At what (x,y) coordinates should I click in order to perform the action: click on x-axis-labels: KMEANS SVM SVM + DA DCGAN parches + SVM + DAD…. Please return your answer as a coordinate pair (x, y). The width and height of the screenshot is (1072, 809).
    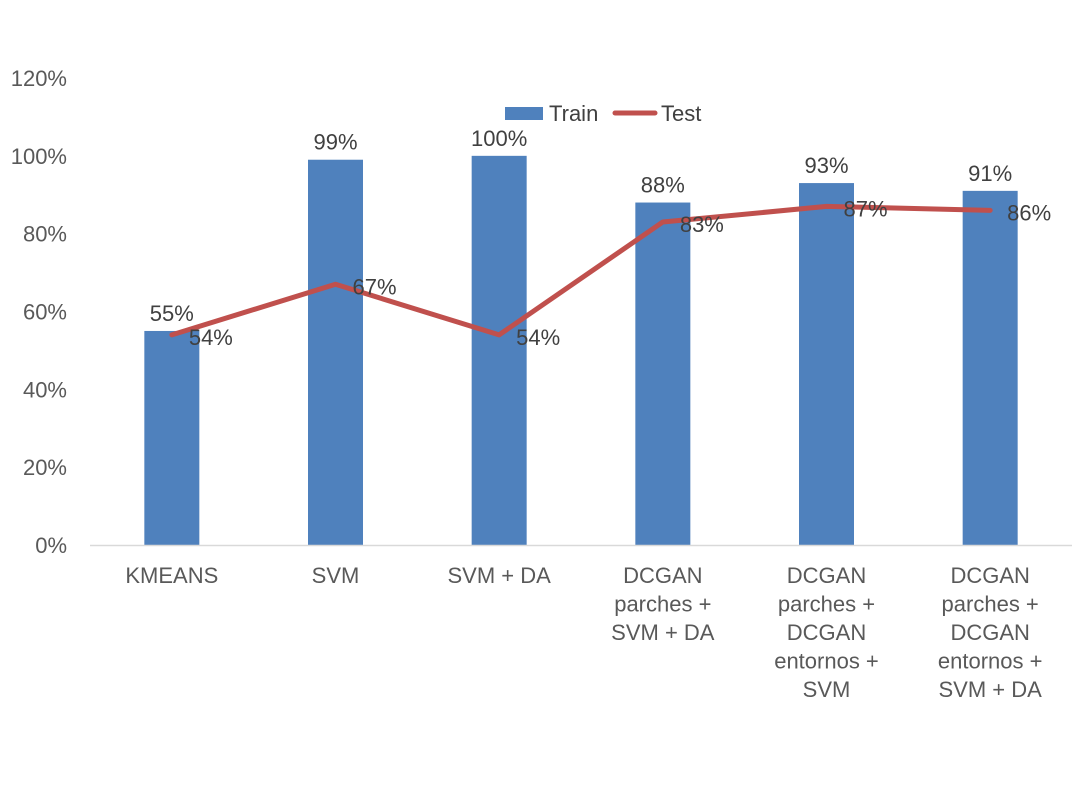
    Looking at the image, I should click on (583, 632).